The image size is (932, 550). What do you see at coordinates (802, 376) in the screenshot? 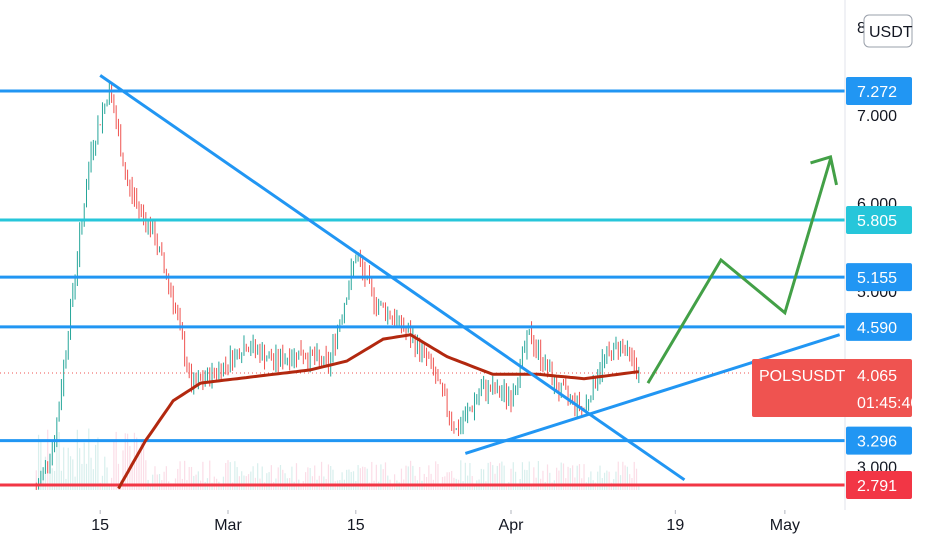
I see `symbol-label: POLSUSDT` at bounding box center [802, 376].